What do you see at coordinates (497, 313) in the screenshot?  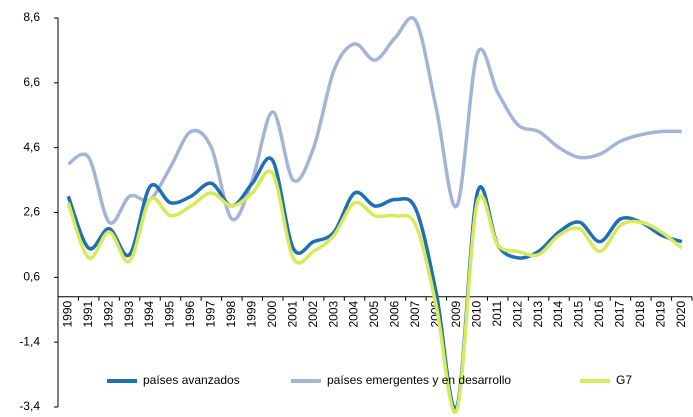 I see `x-tick-label: 2011` at bounding box center [497, 313].